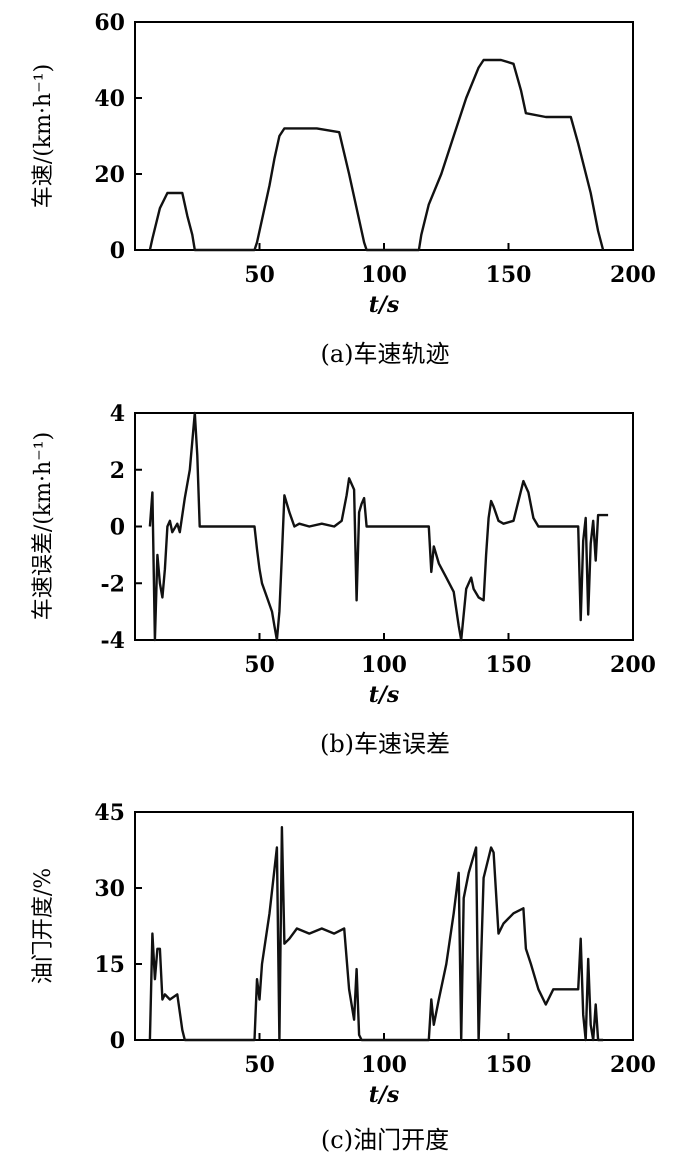 The width and height of the screenshot is (700, 1176). What do you see at coordinates (109, 813) in the screenshot?
I see `y-tick-label-2-3: 45` at bounding box center [109, 813].